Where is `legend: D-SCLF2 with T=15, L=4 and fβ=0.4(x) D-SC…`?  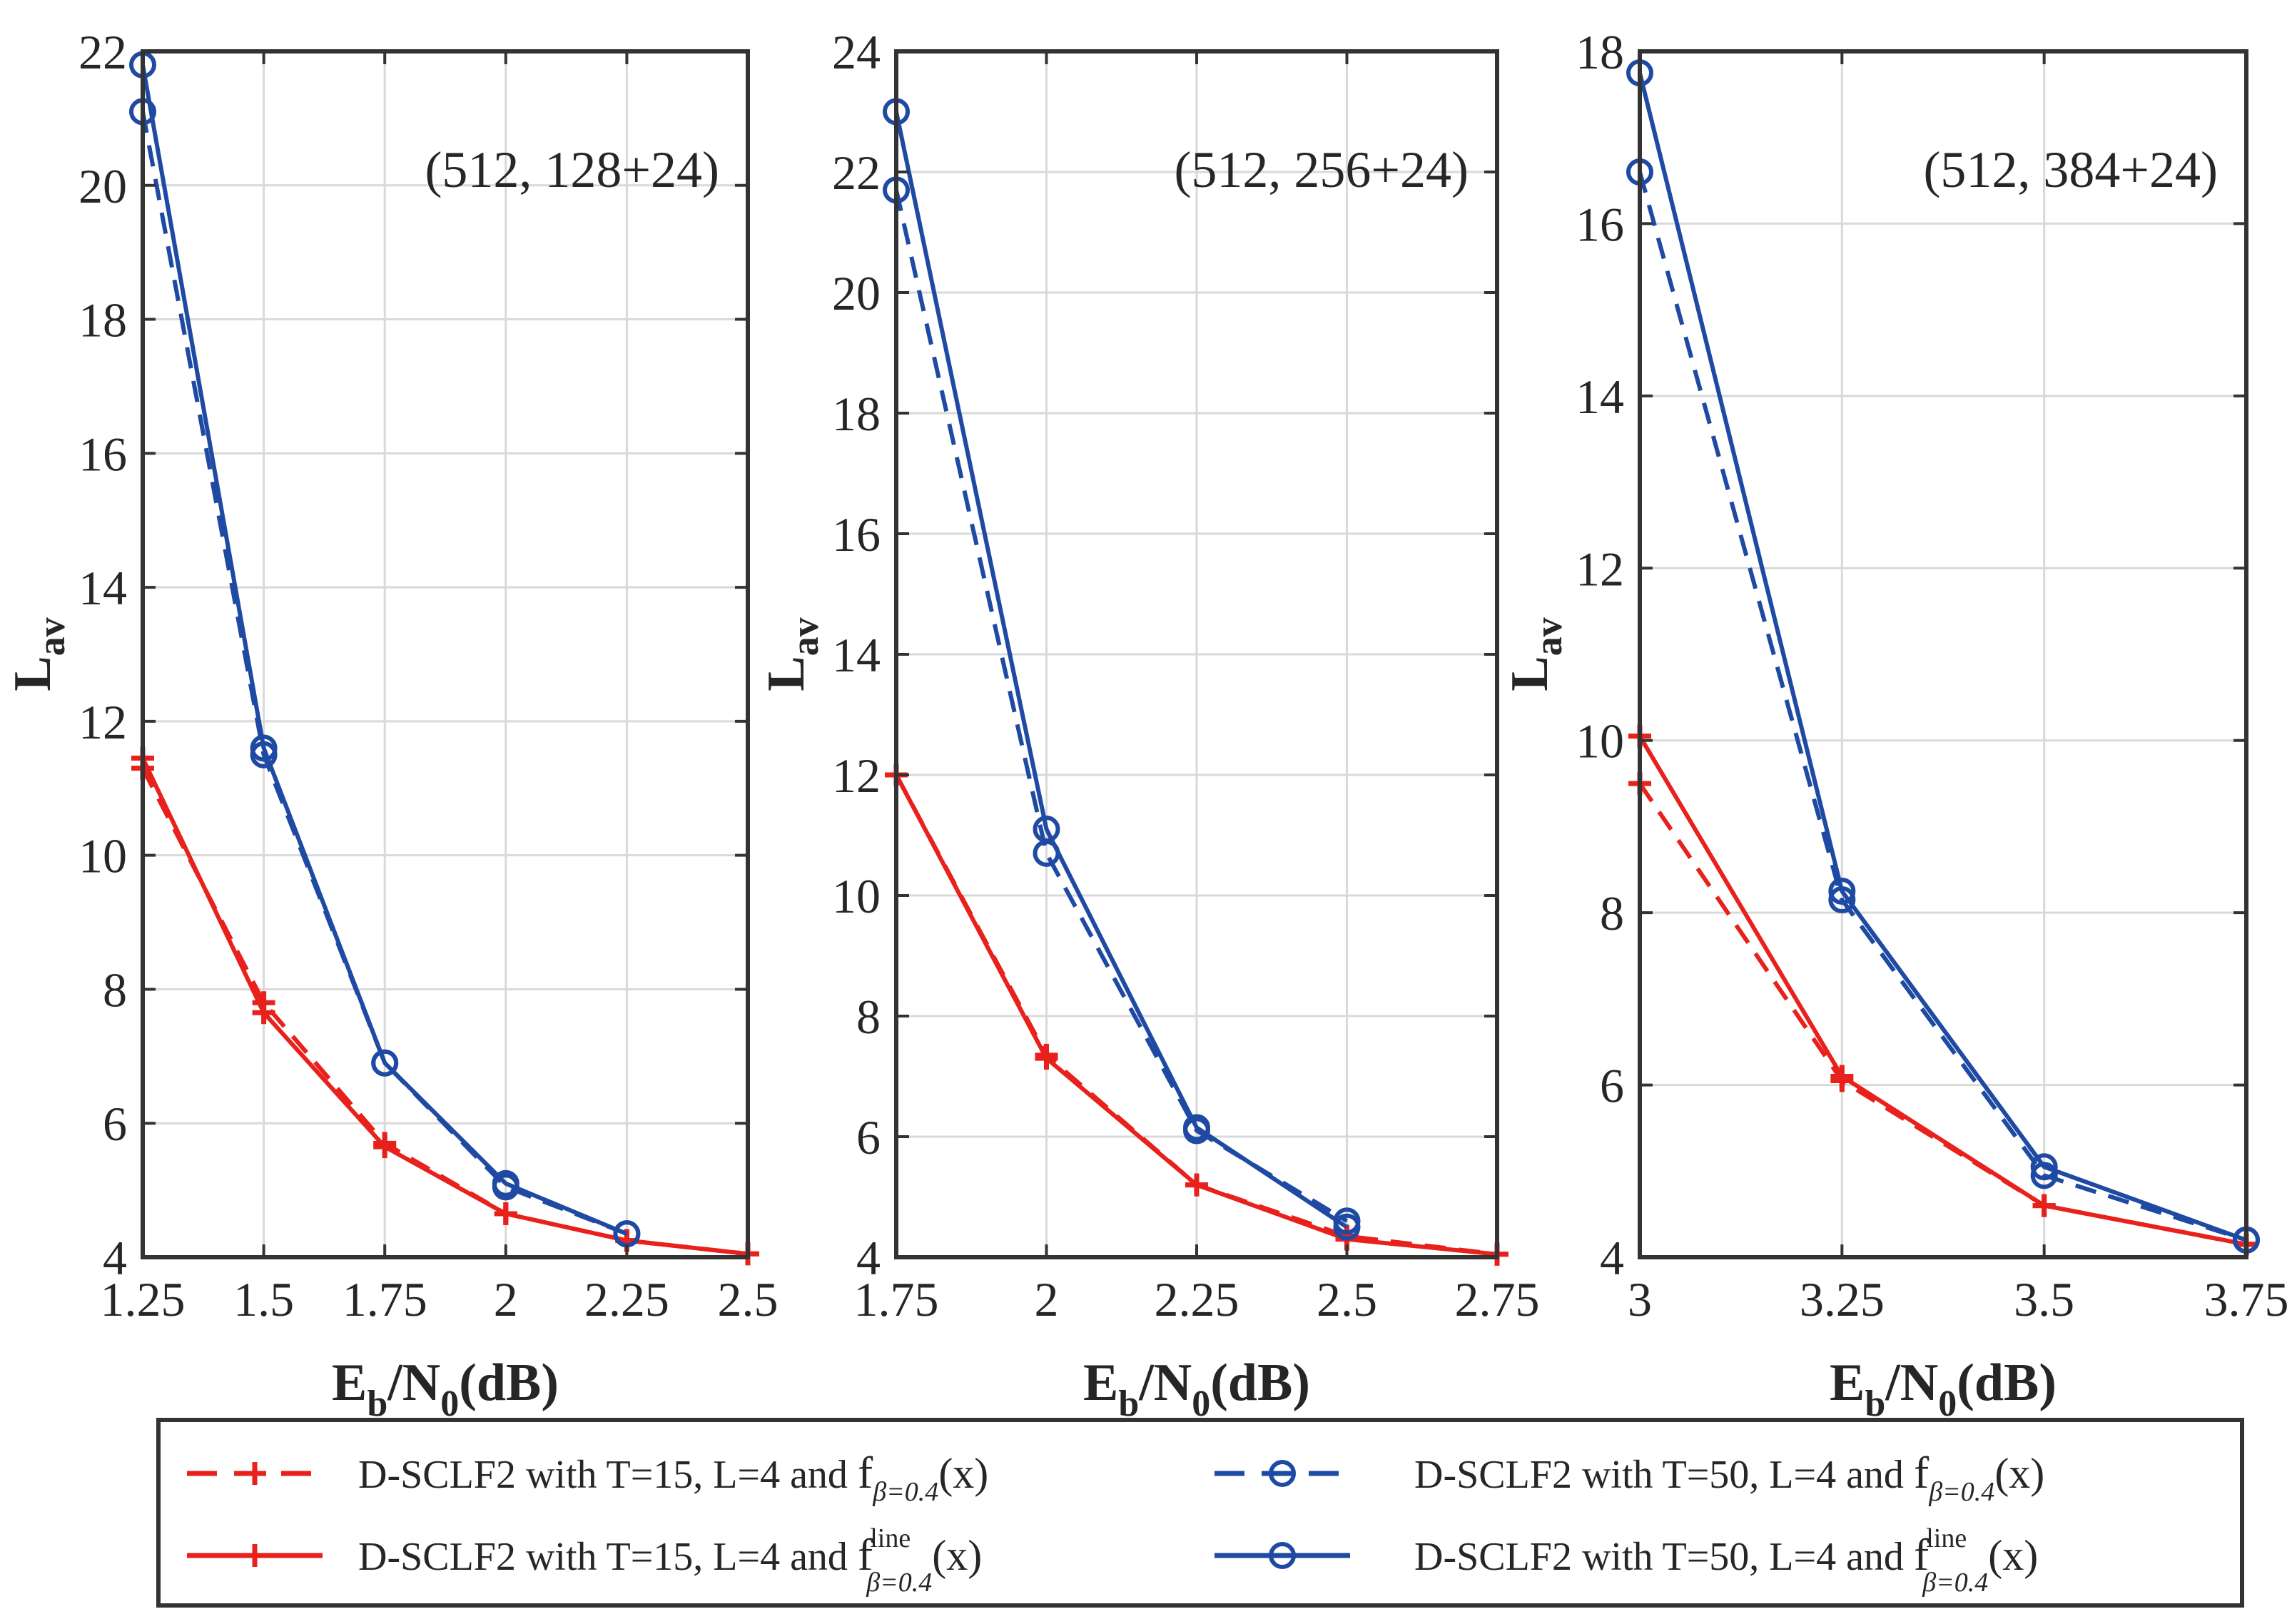 legend: D-SCLF2 with T=15, L=4 and fβ=0.4(x) D-SC… is located at coordinates (1200, 1513).